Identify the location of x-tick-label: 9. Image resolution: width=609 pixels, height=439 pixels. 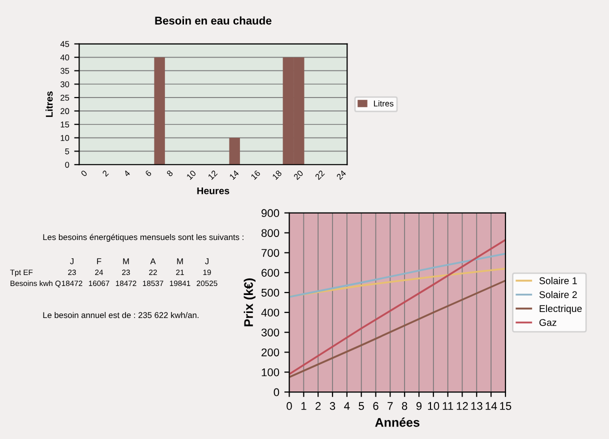
(419, 406).